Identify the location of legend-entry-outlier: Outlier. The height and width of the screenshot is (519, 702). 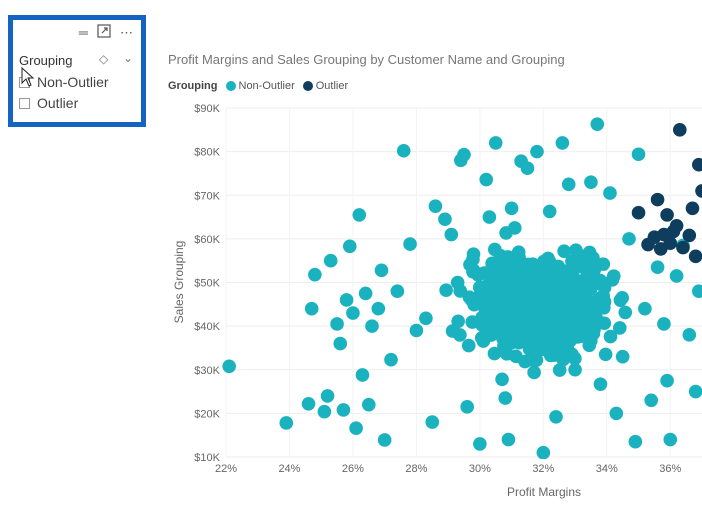
(325, 86).